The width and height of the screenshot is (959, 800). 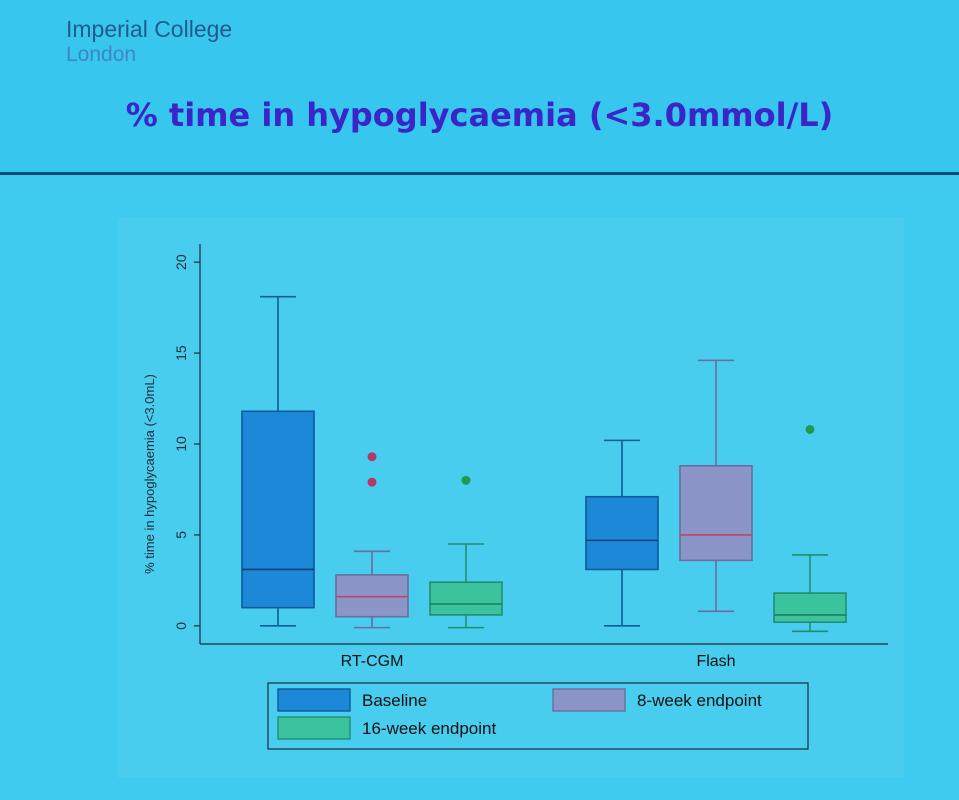 What do you see at coordinates (429, 728) in the screenshot?
I see `legend-label: 16-week endpoint` at bounding box center [429, 728].